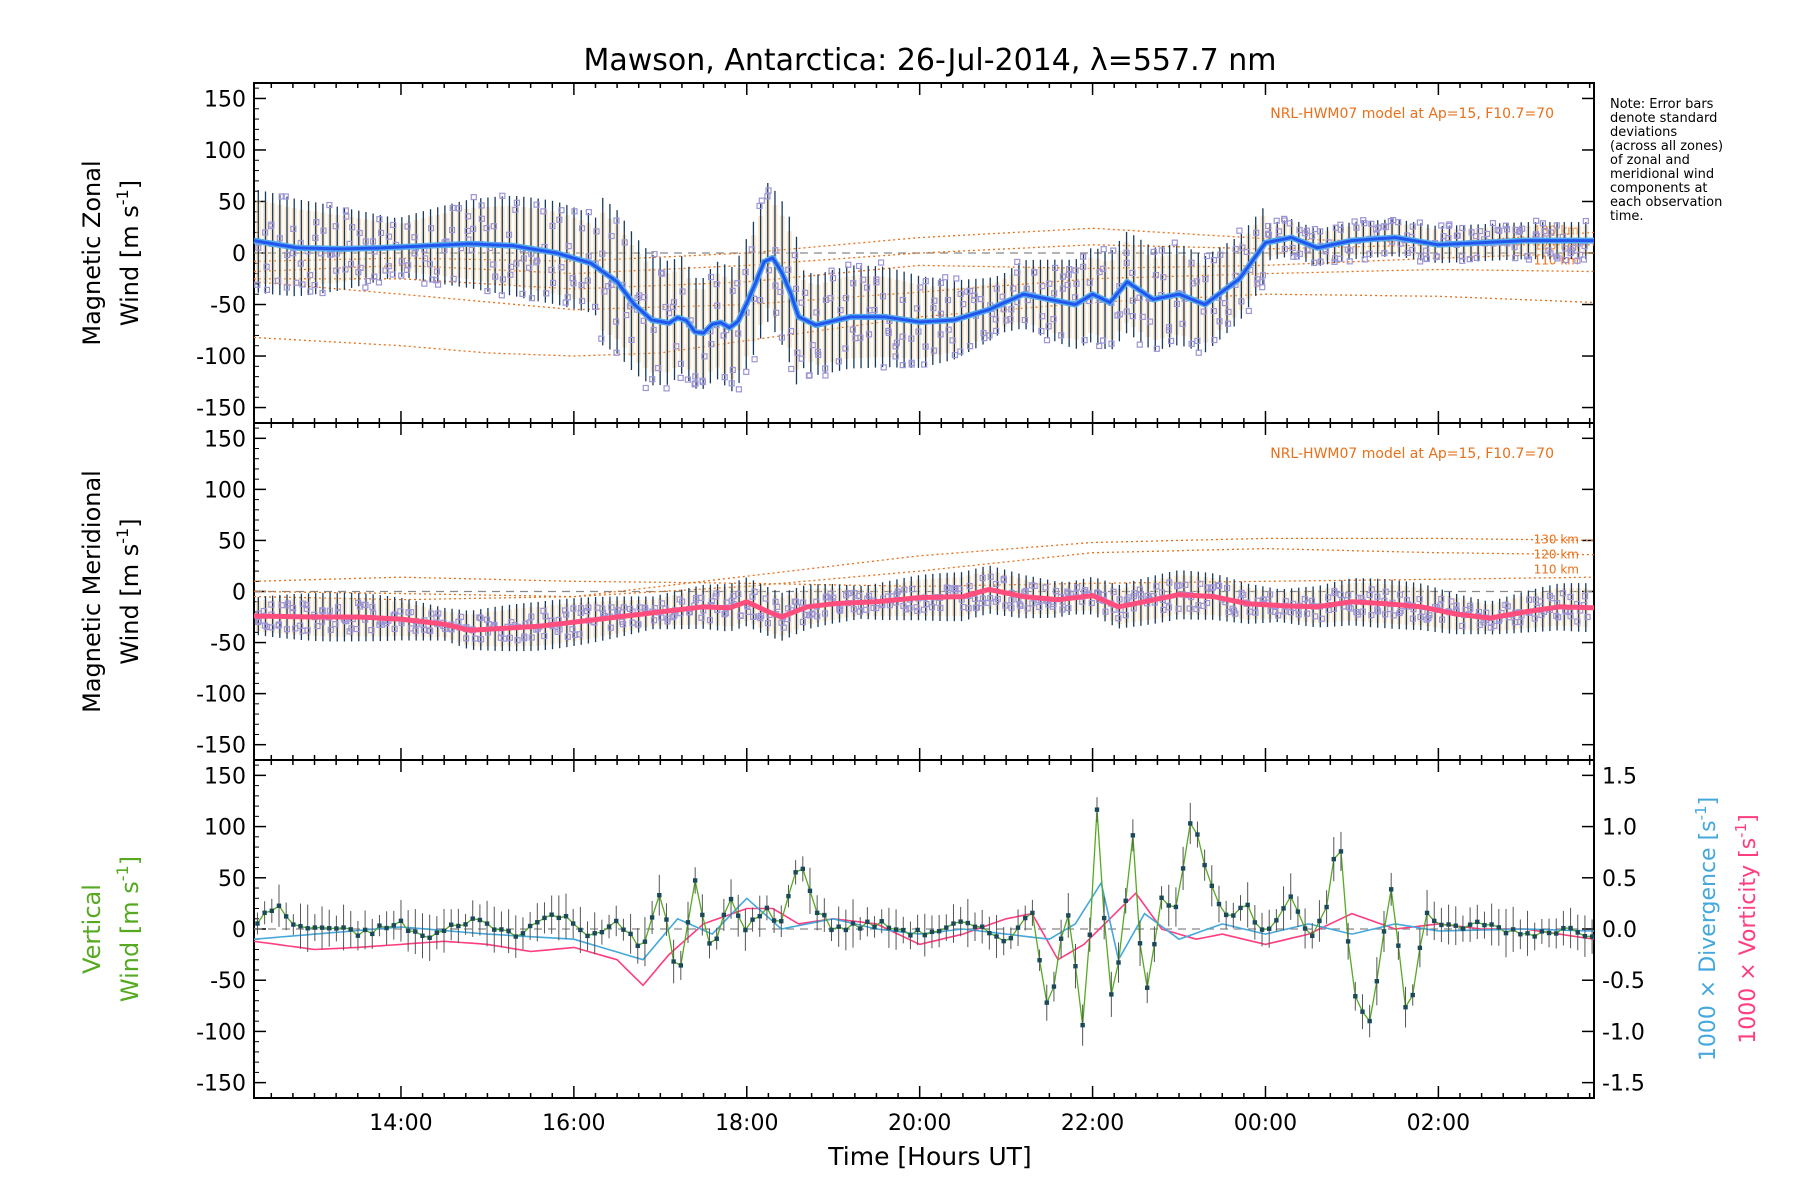  Describe the element at coordinates (573, 1123) in the screenshot. I see `x-tick-label: 16:00` at that location.